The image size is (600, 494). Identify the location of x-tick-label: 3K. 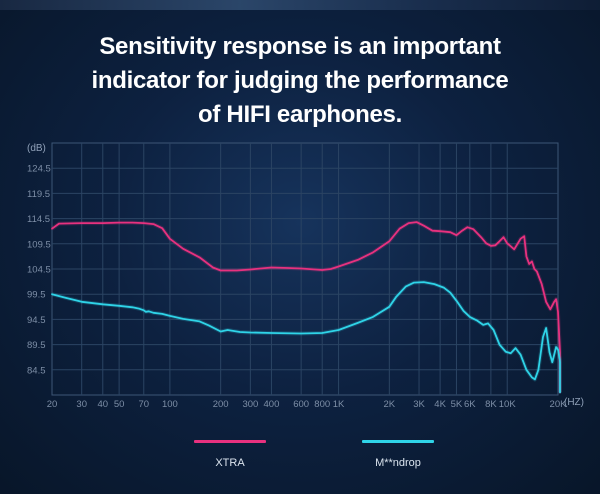
(419, 404).